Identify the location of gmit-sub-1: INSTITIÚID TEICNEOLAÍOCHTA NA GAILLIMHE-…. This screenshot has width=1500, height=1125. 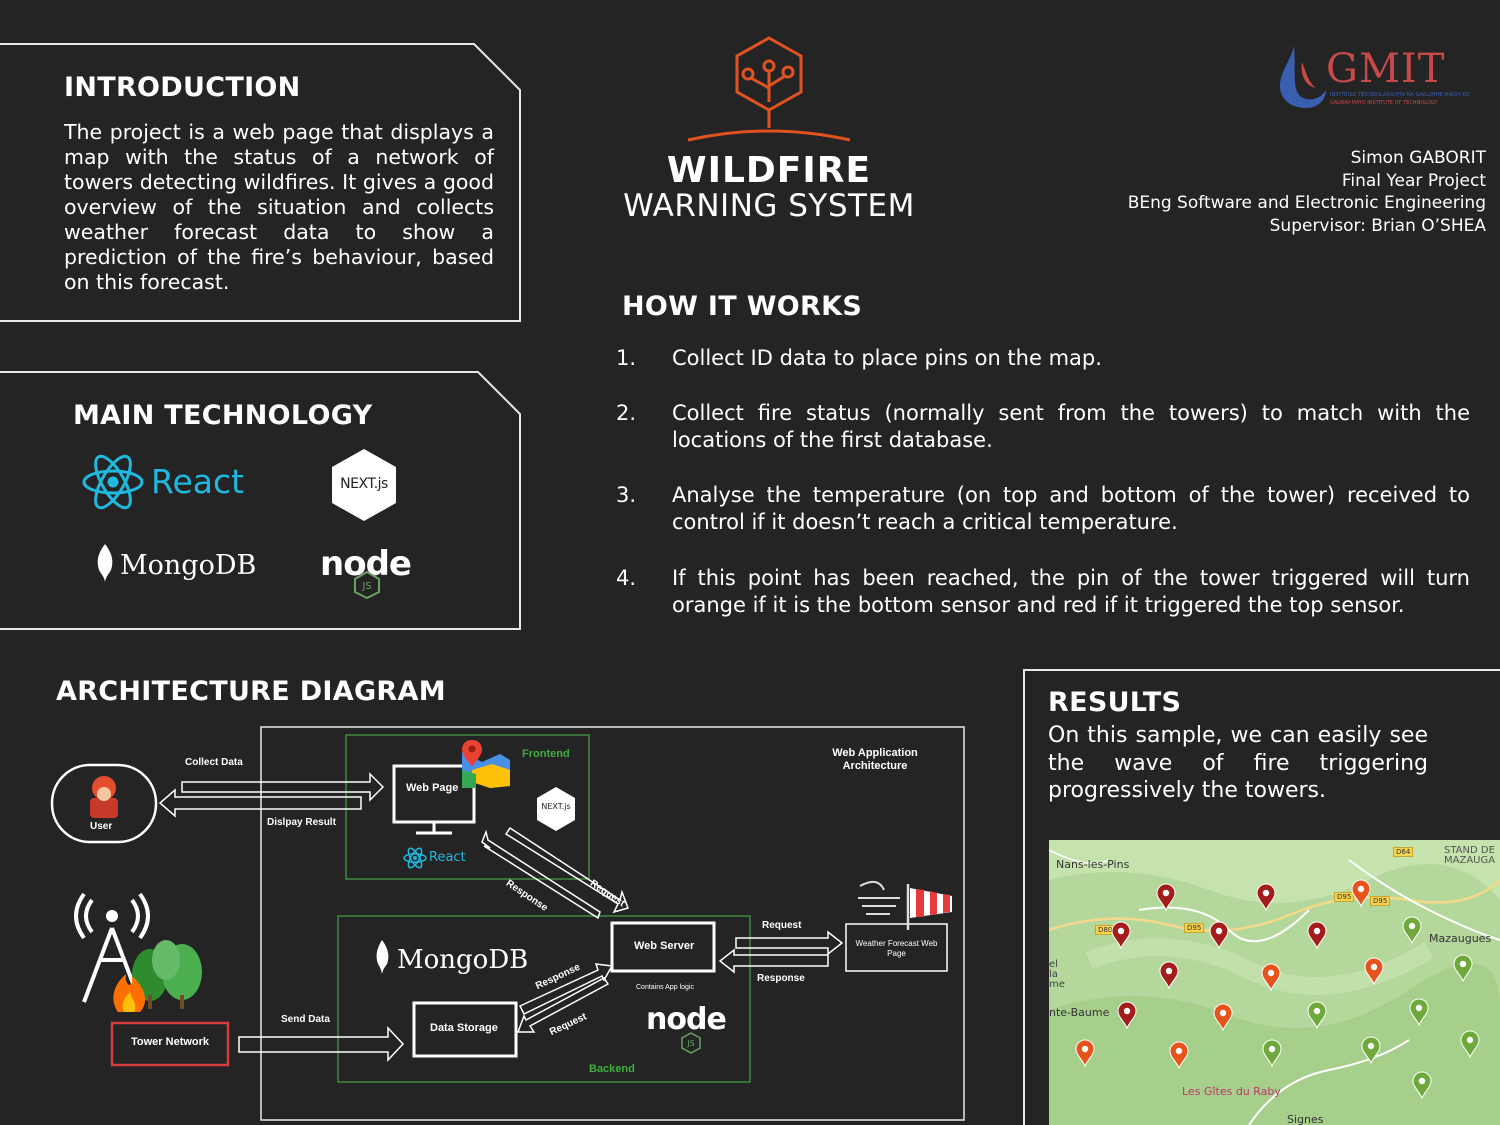
(1400, 95).